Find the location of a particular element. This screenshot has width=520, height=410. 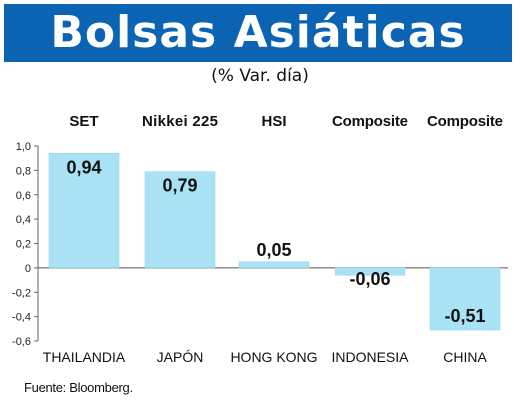

bar-thailandia is located at coordinates (84, 211).